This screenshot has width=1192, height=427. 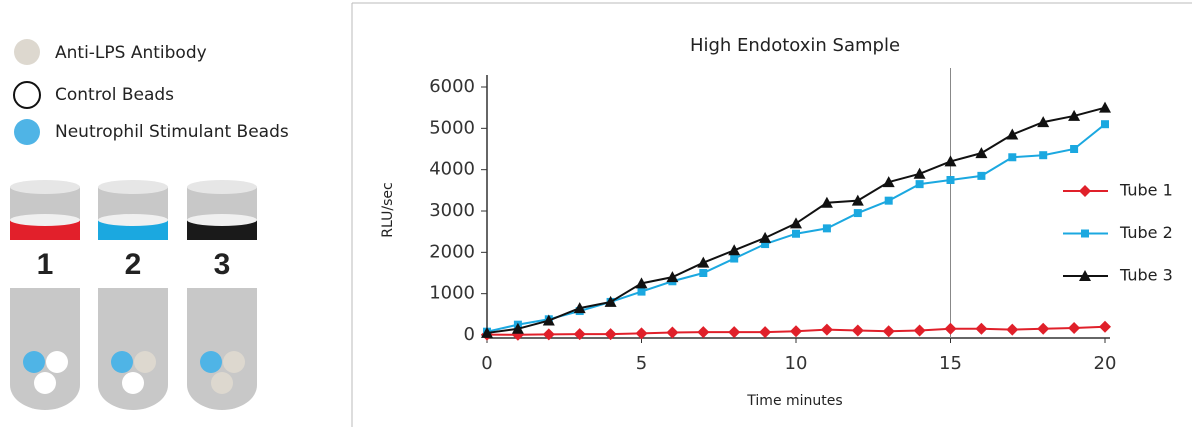 I want to click on x-tick-label: 10, so click(x=796, y=363).